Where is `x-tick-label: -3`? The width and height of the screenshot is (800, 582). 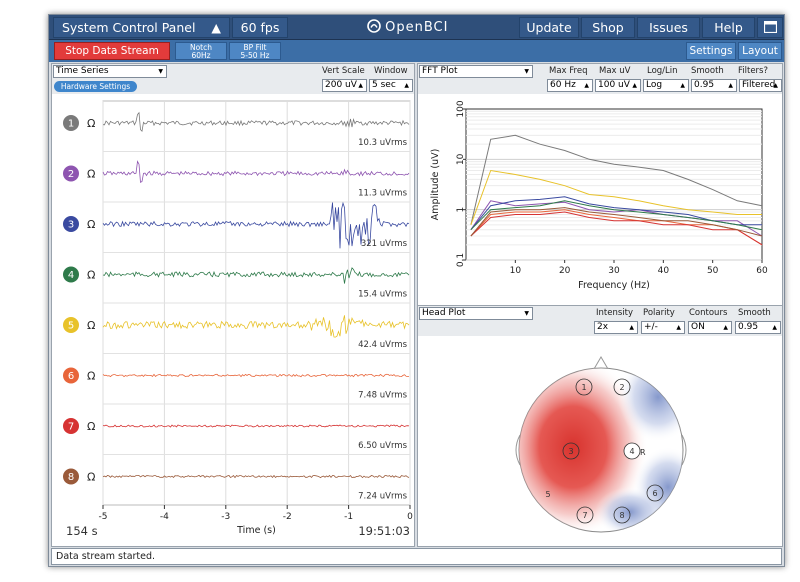
x-tick-label: -3 is located at coordinates (225, 517).